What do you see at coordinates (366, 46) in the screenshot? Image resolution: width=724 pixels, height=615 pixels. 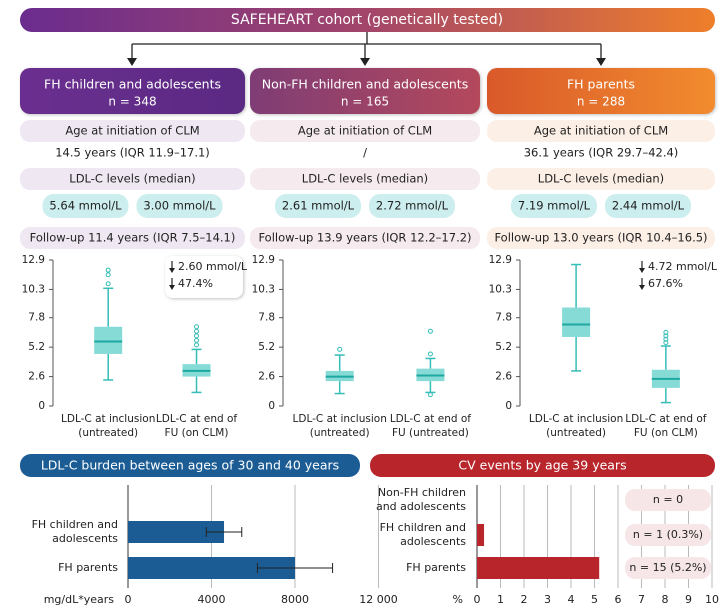 I see `connector-arrows` at bounding box center [366, 46].